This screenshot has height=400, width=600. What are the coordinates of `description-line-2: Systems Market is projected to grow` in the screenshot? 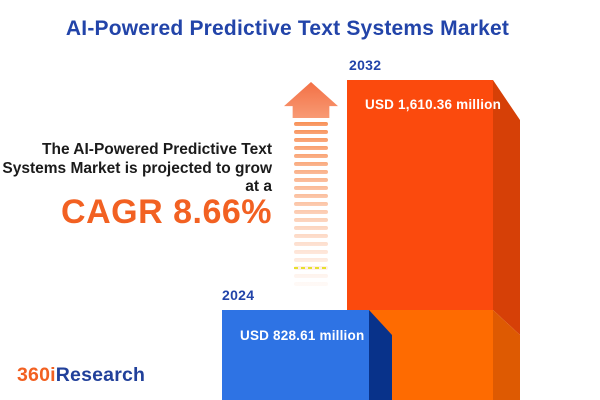 It's located at (137, 168).